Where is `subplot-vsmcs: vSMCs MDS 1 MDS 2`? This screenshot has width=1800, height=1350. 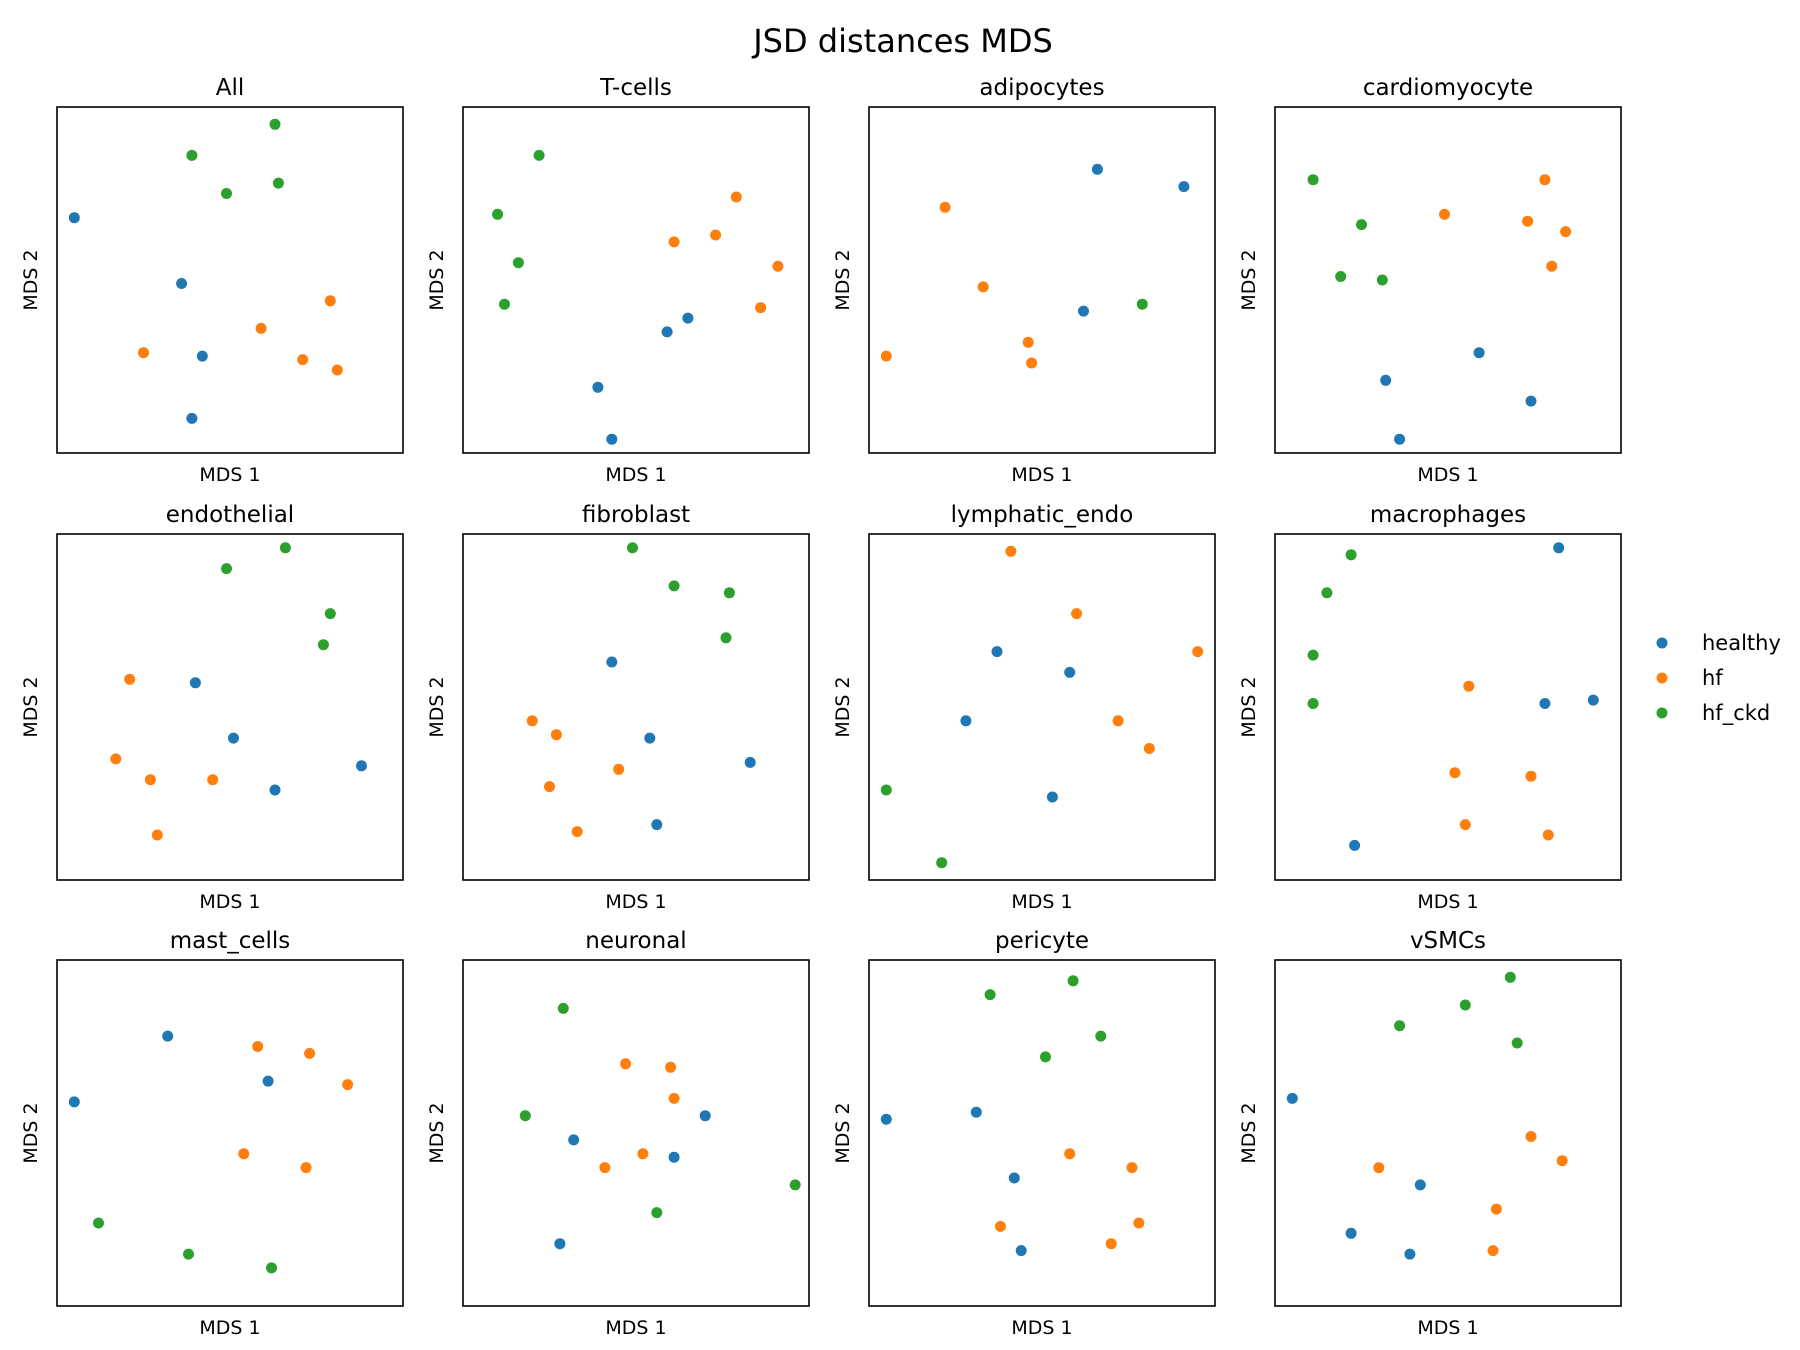 subplot-vsmcs: vSMCs MDS 1 MDS 2 is located at coordinates (1430, 1133).